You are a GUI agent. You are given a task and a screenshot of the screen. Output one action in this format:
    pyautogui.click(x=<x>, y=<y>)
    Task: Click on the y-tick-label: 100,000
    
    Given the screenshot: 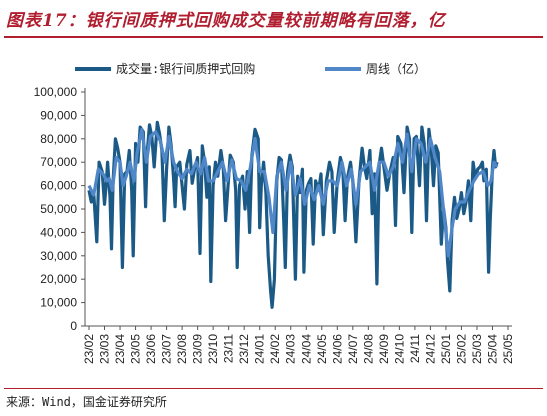 What is the action you would take?
    pyautogui.click(x=56, y=92)
    